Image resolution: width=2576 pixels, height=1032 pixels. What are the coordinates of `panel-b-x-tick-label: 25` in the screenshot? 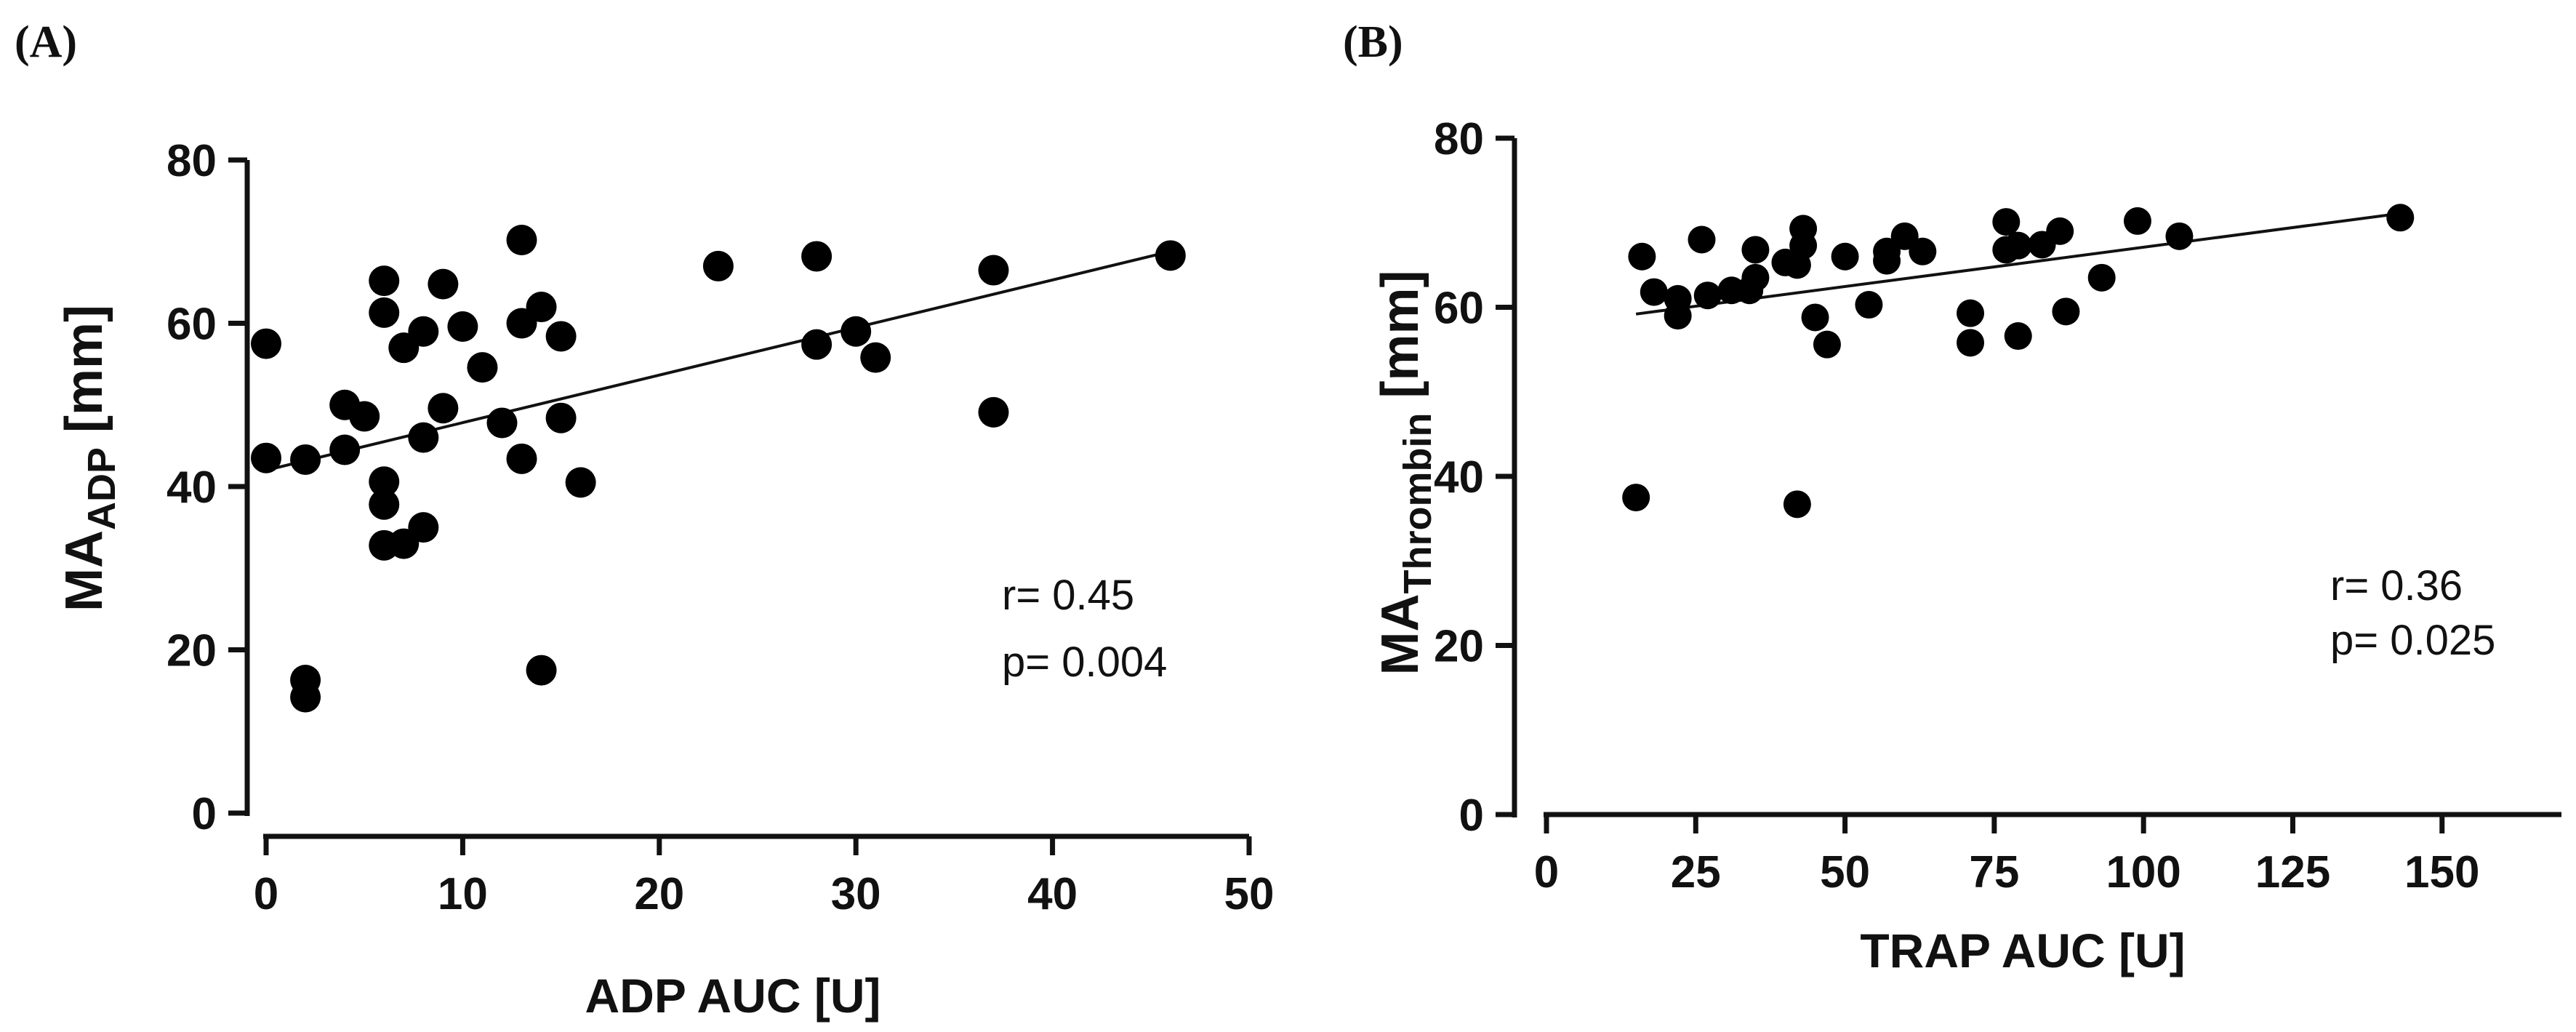 It's located at (1696, 872).